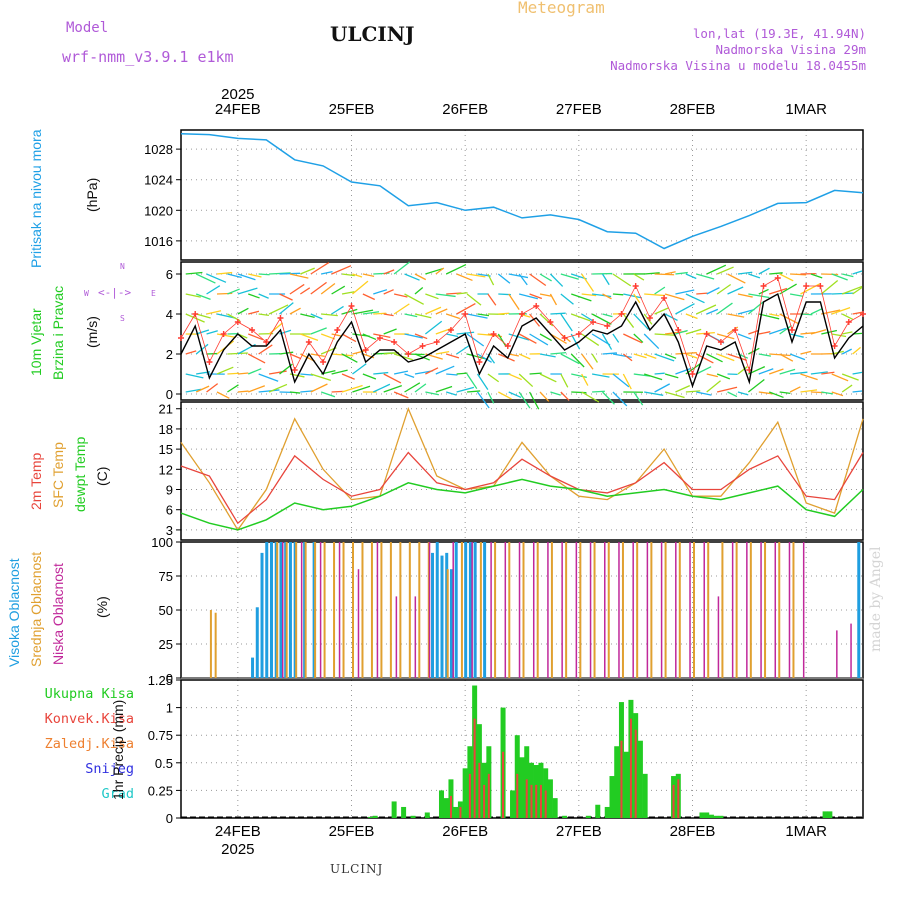 This screenshot has width=900, height=900. I want to click on temp-unit: (C), so click(102, 476).